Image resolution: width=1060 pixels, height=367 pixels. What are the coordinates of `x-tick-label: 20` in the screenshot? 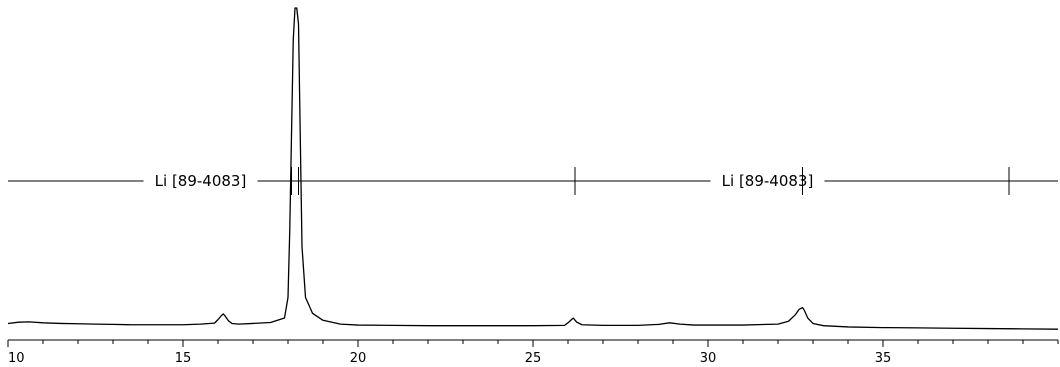 It's located at (358, 358).